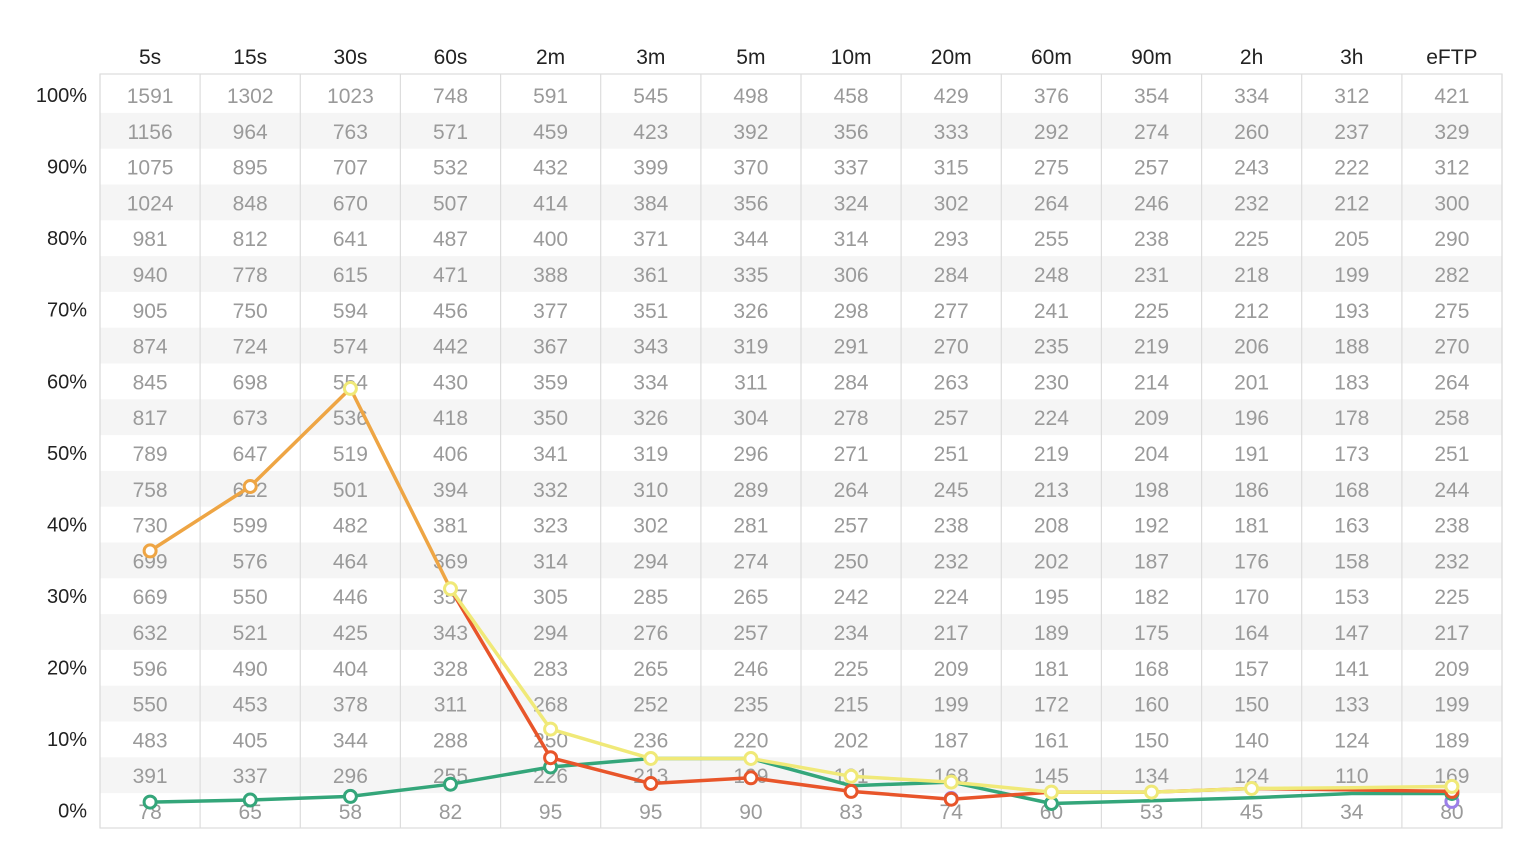 The width and height of the screenshot is (1514, 844). Describe the element at coordinates (550, 168) in the screenshot. I see `table-cell: 432` at that location.